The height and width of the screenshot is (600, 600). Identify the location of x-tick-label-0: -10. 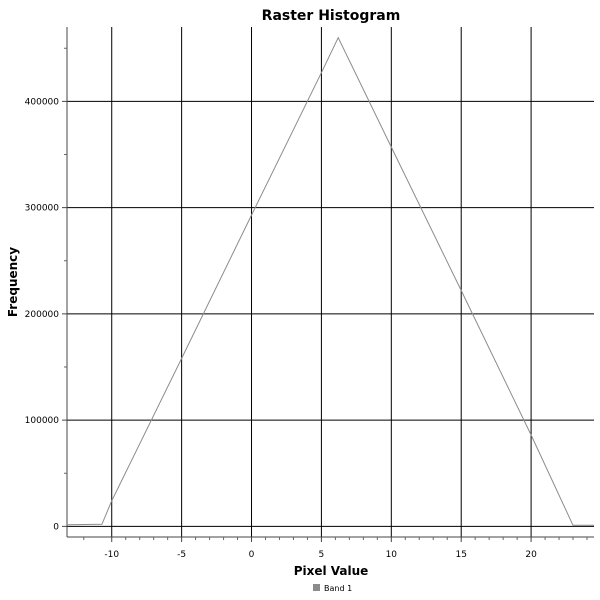
(111, 555).